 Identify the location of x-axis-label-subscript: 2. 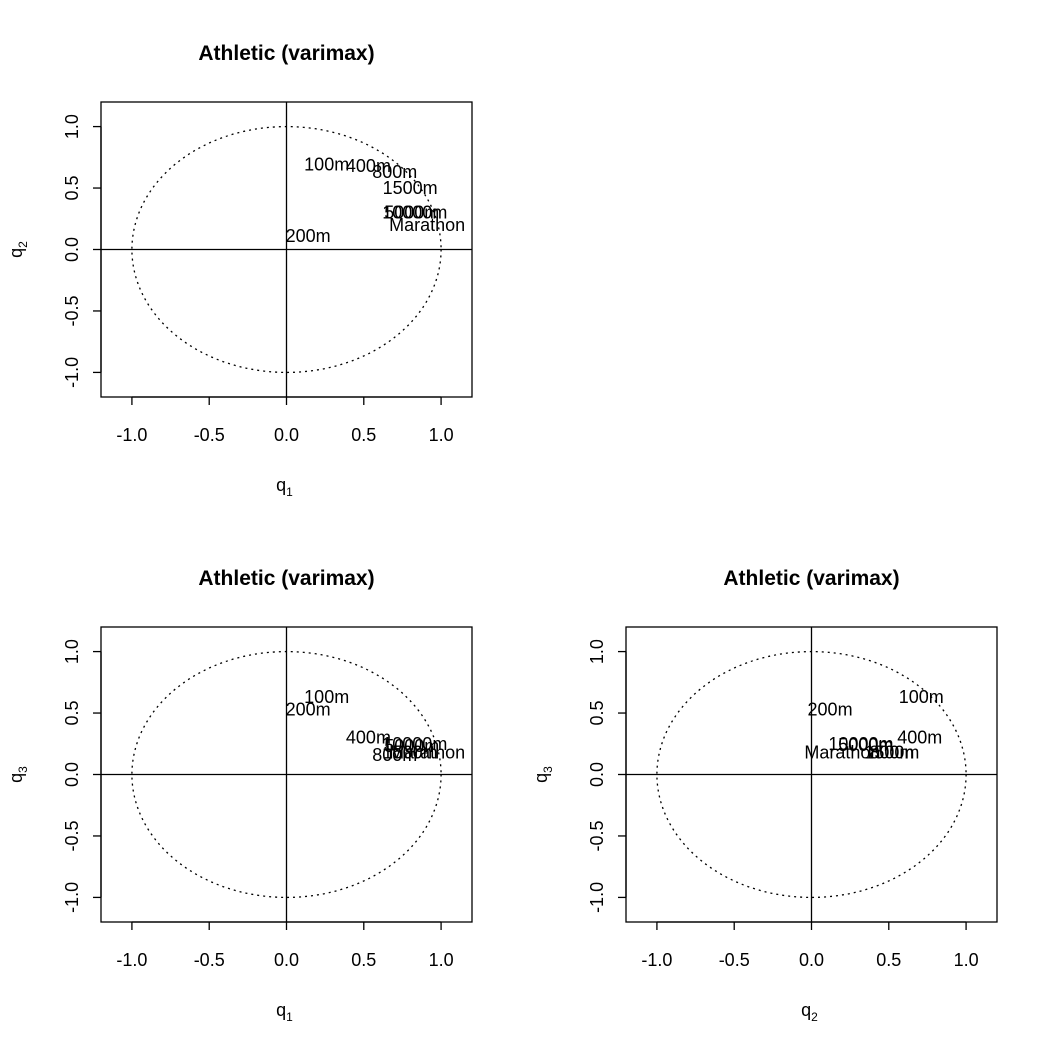
(814, 1017).